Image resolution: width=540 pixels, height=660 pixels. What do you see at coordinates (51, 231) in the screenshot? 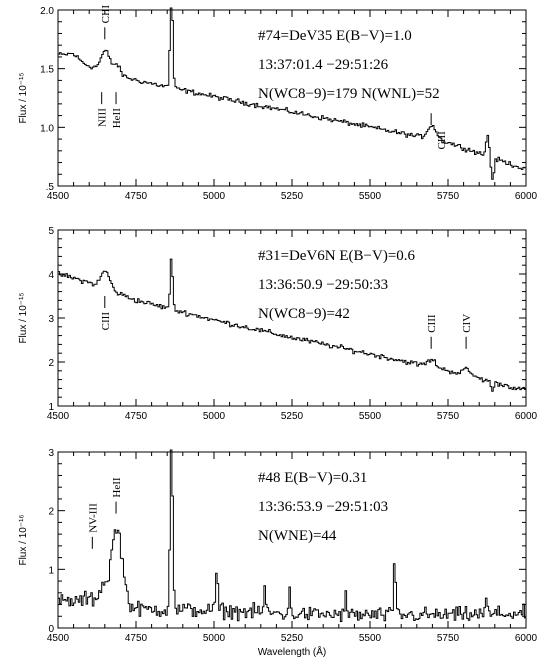
I see `y-tick-label: 5` at bounding box center [51, 231].